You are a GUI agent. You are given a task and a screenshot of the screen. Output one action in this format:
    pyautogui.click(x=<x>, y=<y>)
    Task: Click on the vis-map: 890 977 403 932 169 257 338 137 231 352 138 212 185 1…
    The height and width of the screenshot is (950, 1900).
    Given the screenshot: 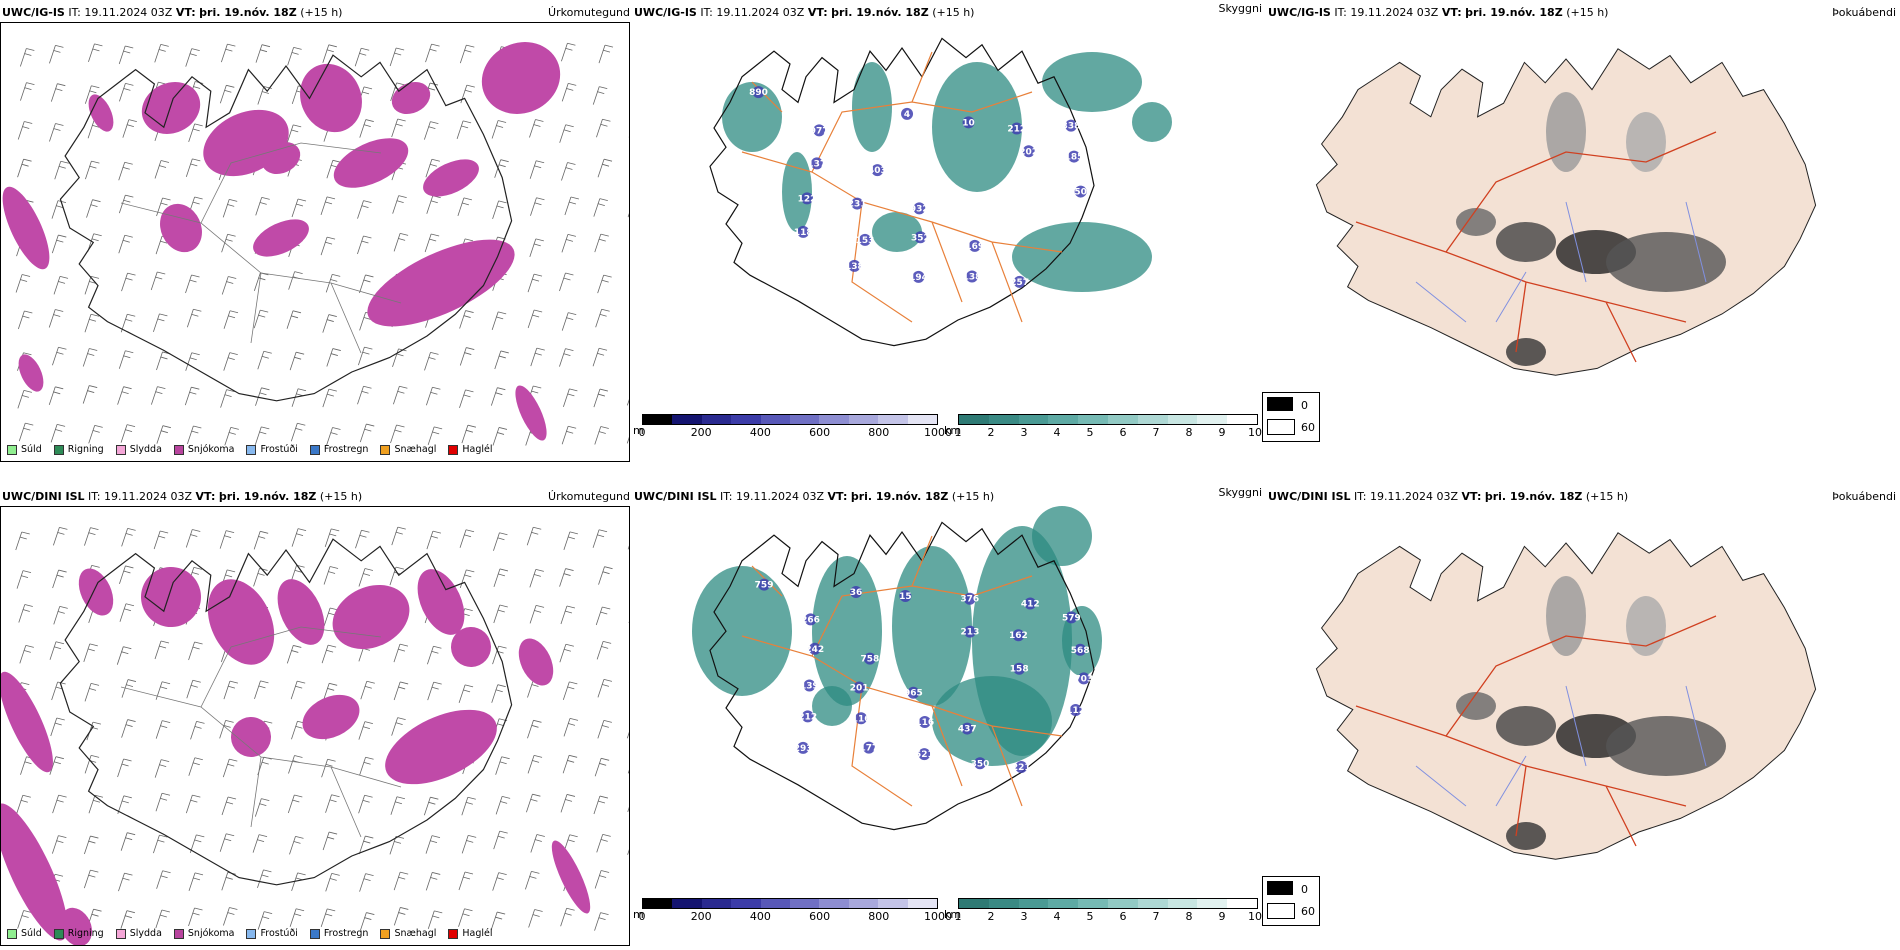 What is the action you would take?
    pyautogui.click(x=948, y=227)
    